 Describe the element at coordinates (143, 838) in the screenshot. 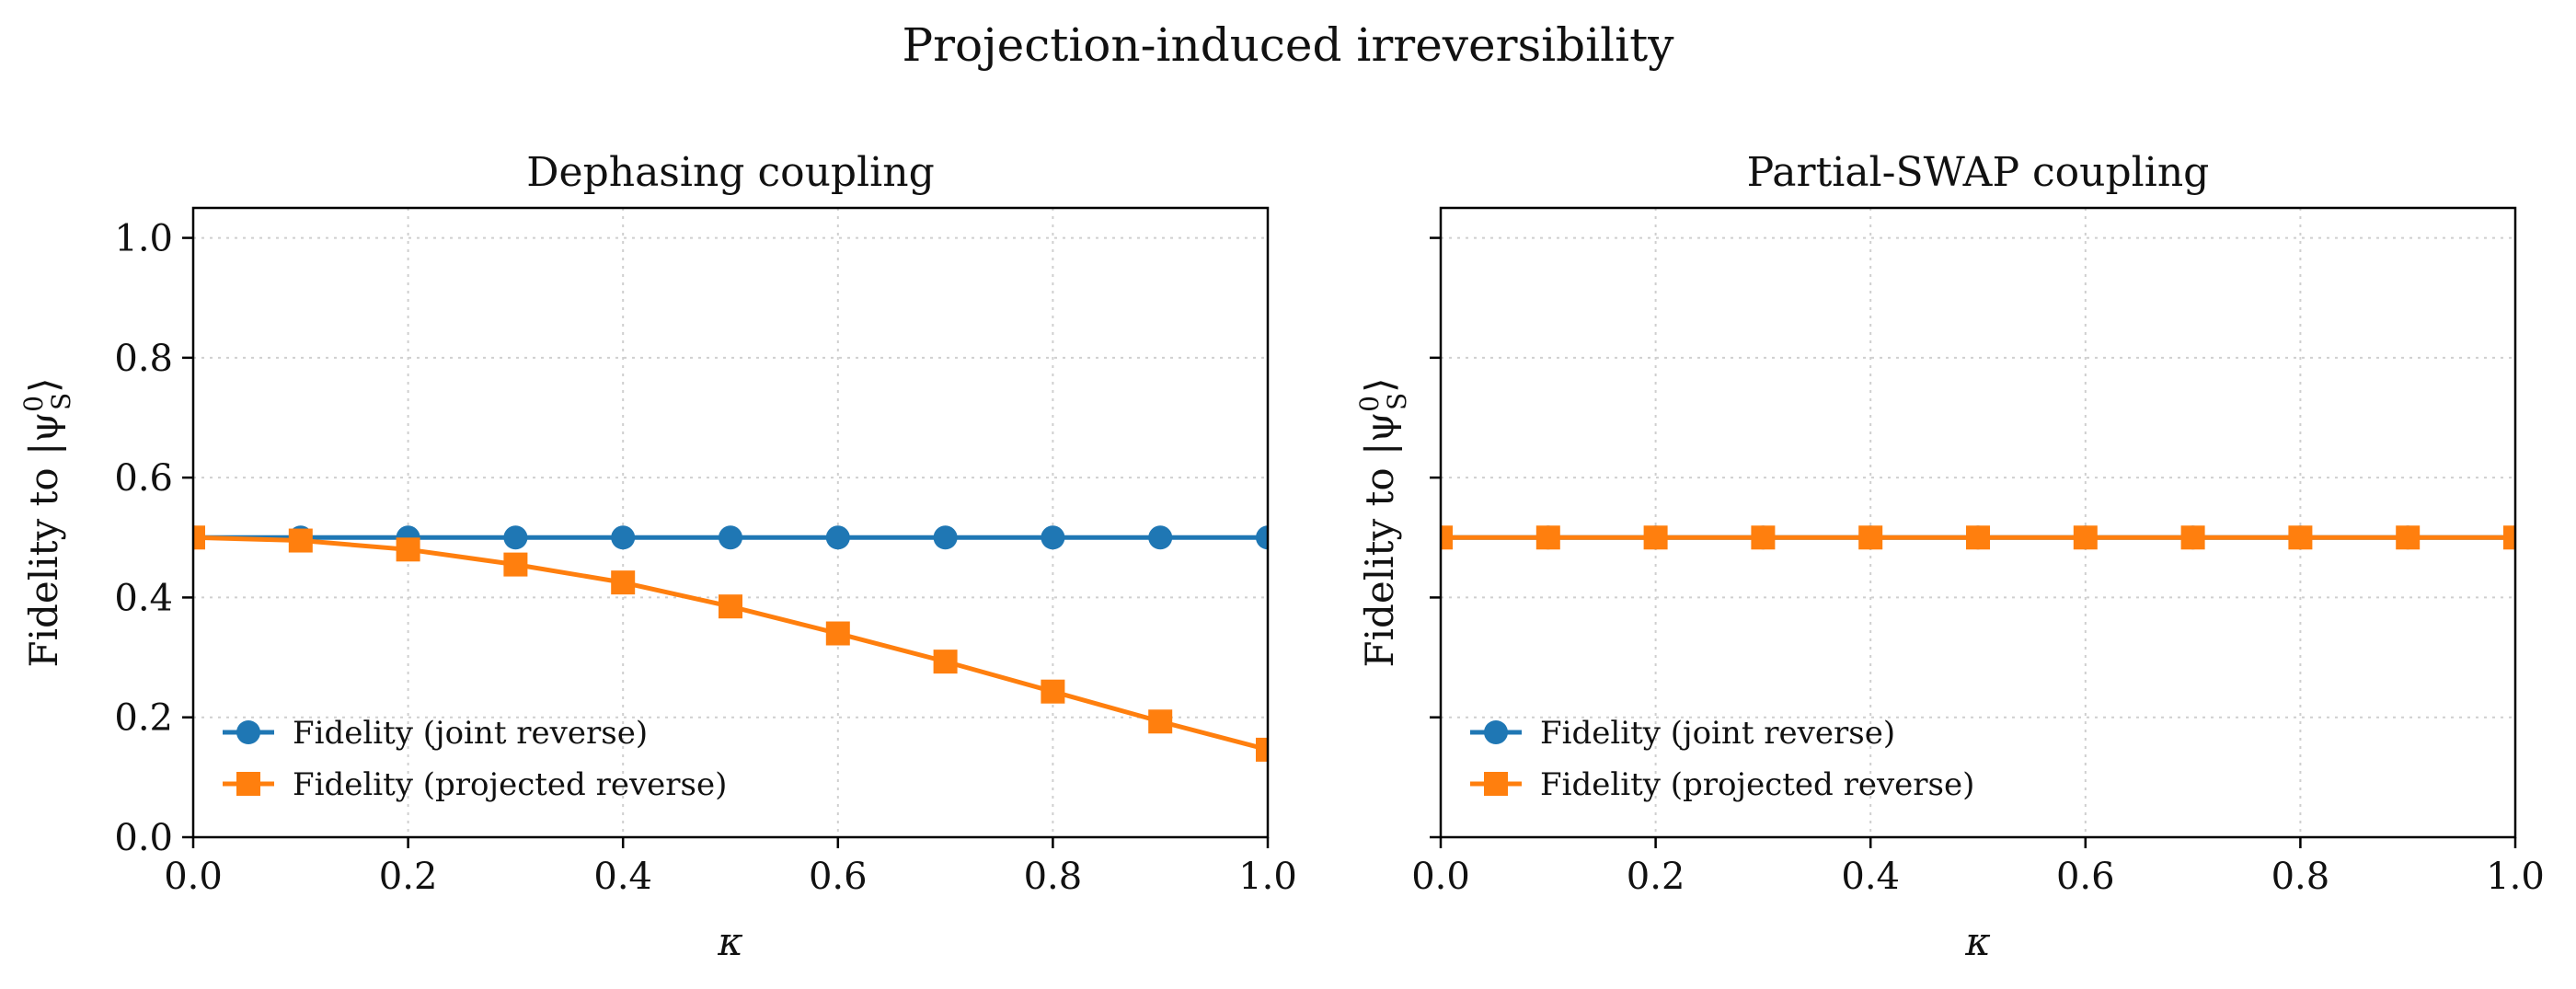

I see `y-tick-label: 0.0` at that location.